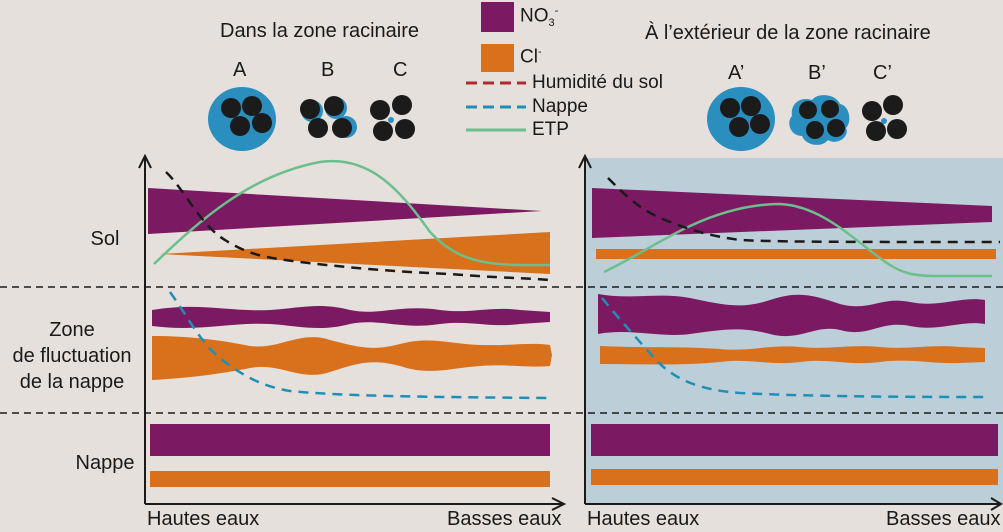  Describe the element at coordinates (72, 330) in the screenshot. I see `row-label-zone-line1: Zone` at that location.